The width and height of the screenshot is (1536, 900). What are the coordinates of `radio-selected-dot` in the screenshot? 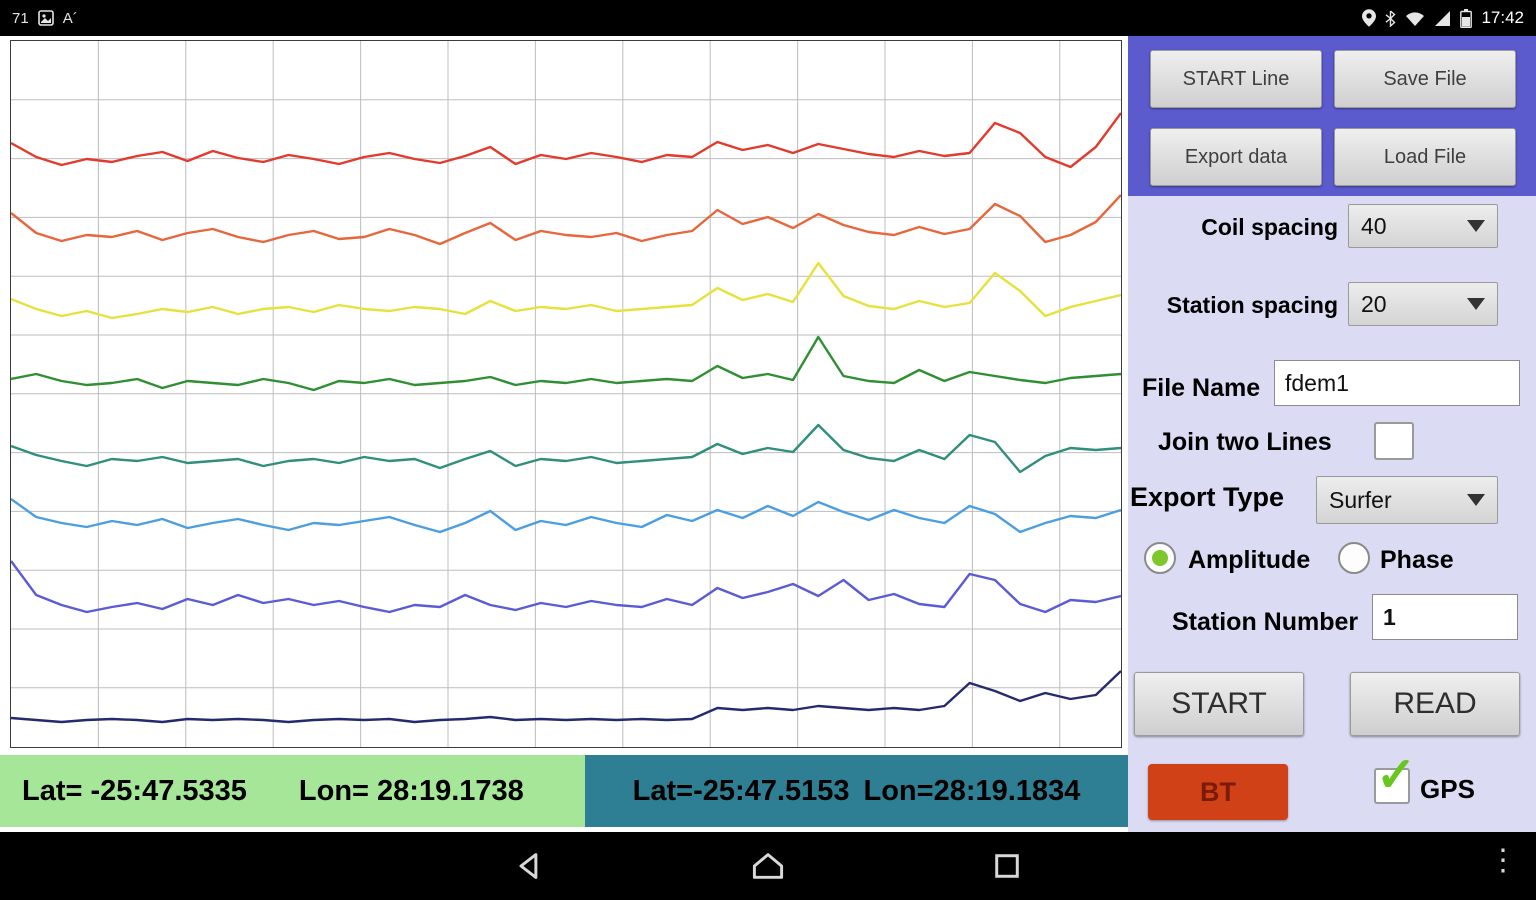 It's located at (1160, 558).